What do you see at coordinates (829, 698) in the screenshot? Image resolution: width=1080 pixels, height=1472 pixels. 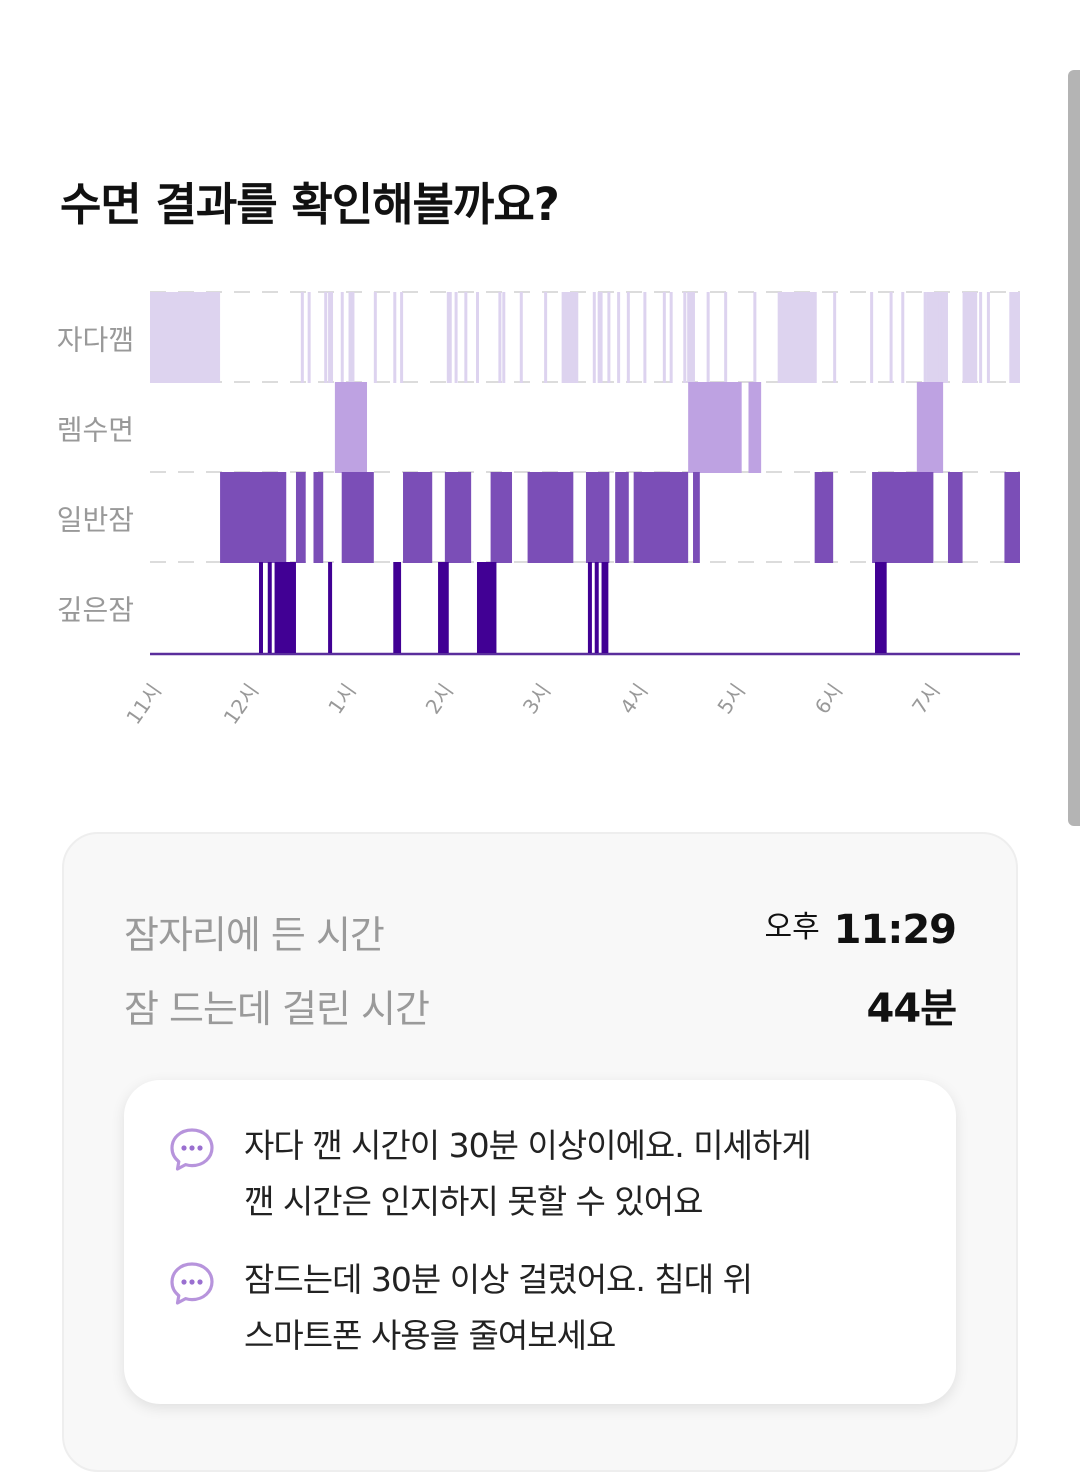 I see `hour-tick-label: 6시` at bounding box center [829, 698].